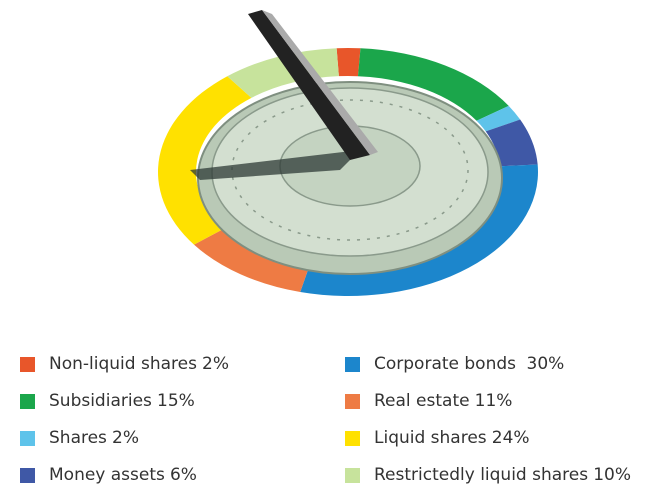 The width and height of the screenshot is (652, 490). What do you see at coordinates (481, 475) in the screenshot?
I see `legend-label: Restrictedly liquid shares` at bounding box center [481, 475].